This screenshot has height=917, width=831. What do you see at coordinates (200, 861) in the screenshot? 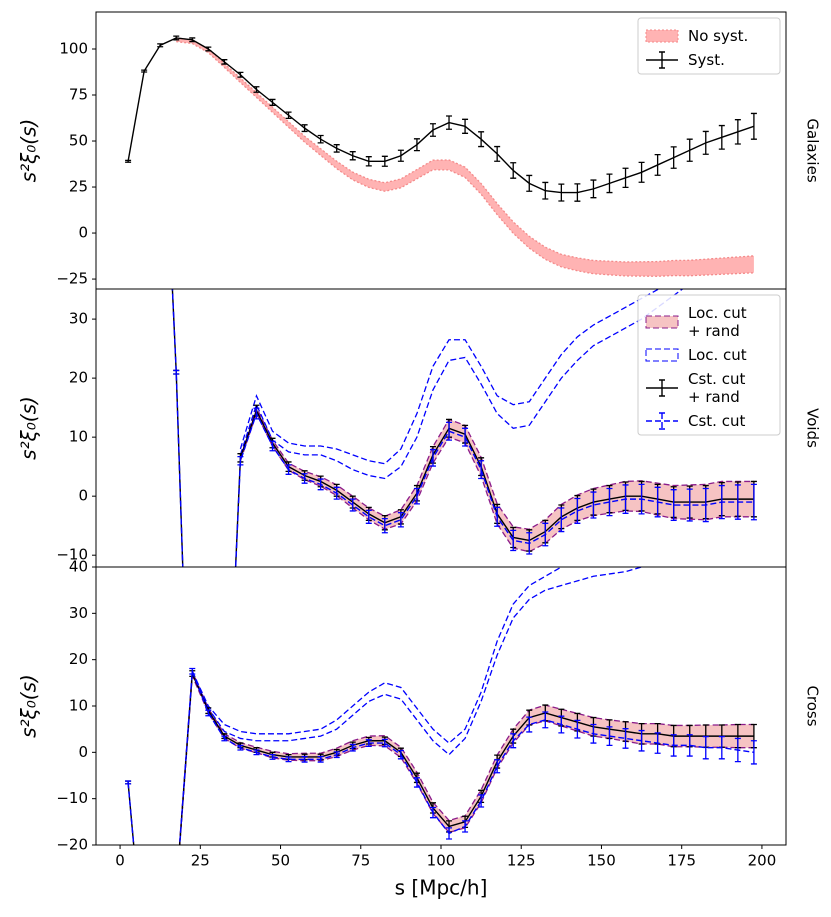
I see `x-tick-label: 25` at bounding box center [200, 861].